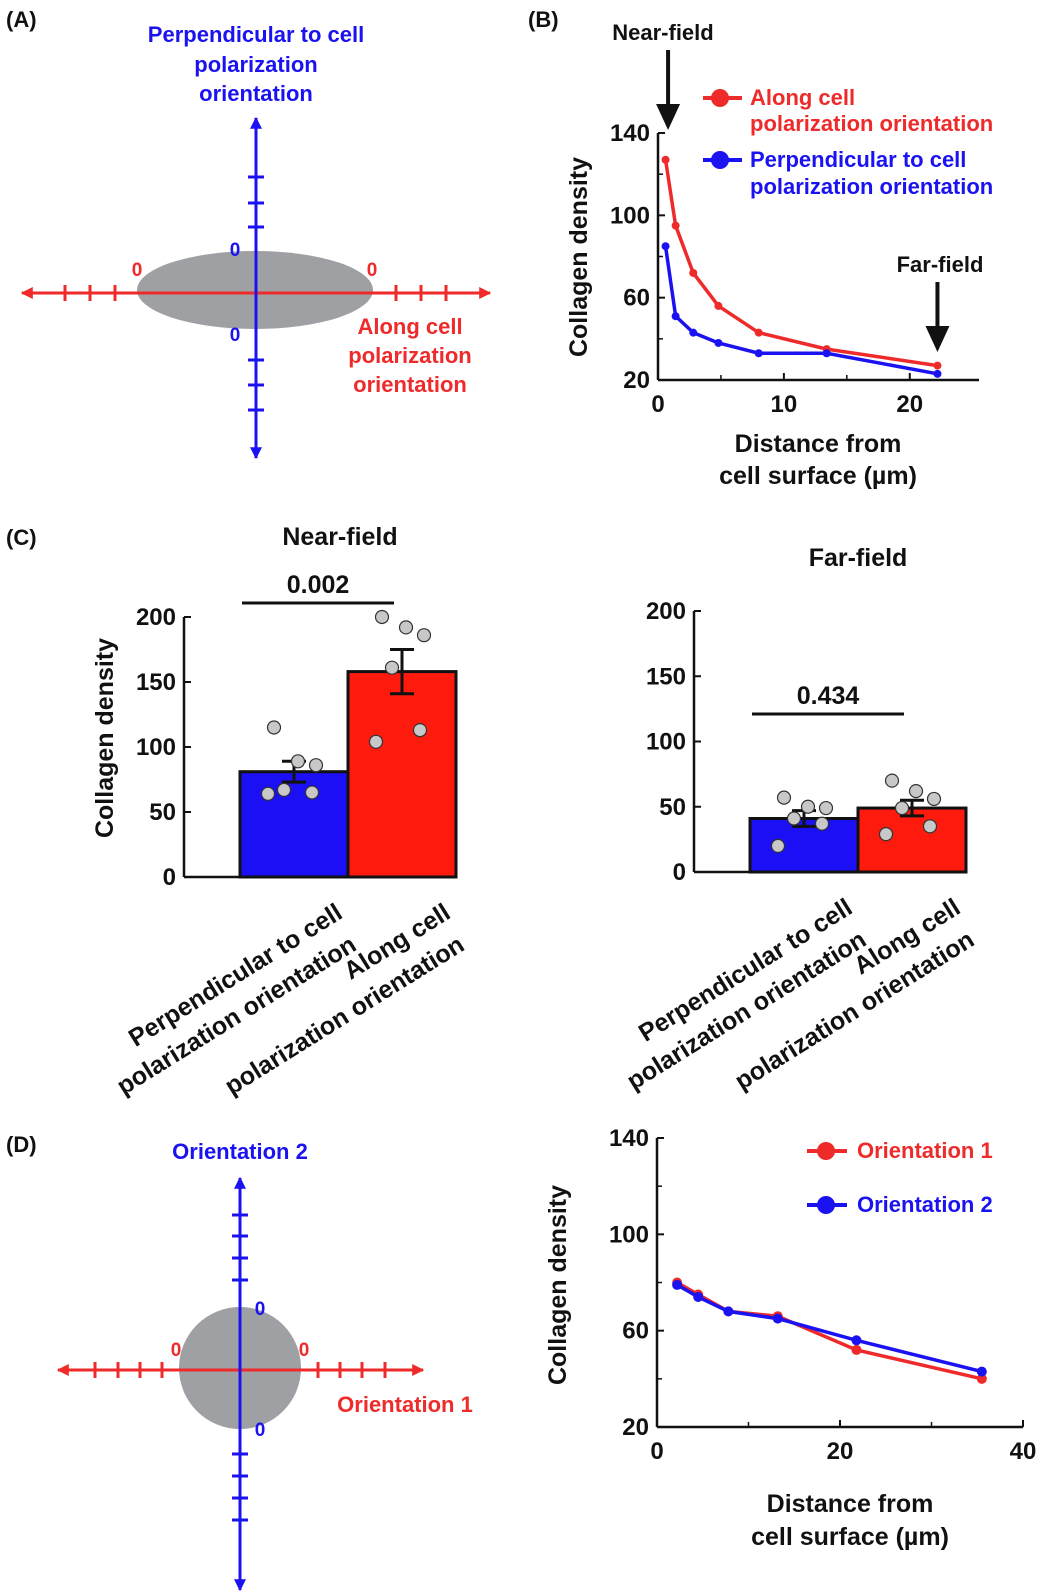 Image resolution: width=1057 pixels, height=1593 pixels. Describe the element at coordinates (579, 257) in the screenshot. I see `b-y-axis-title: Collagen density` at that location.